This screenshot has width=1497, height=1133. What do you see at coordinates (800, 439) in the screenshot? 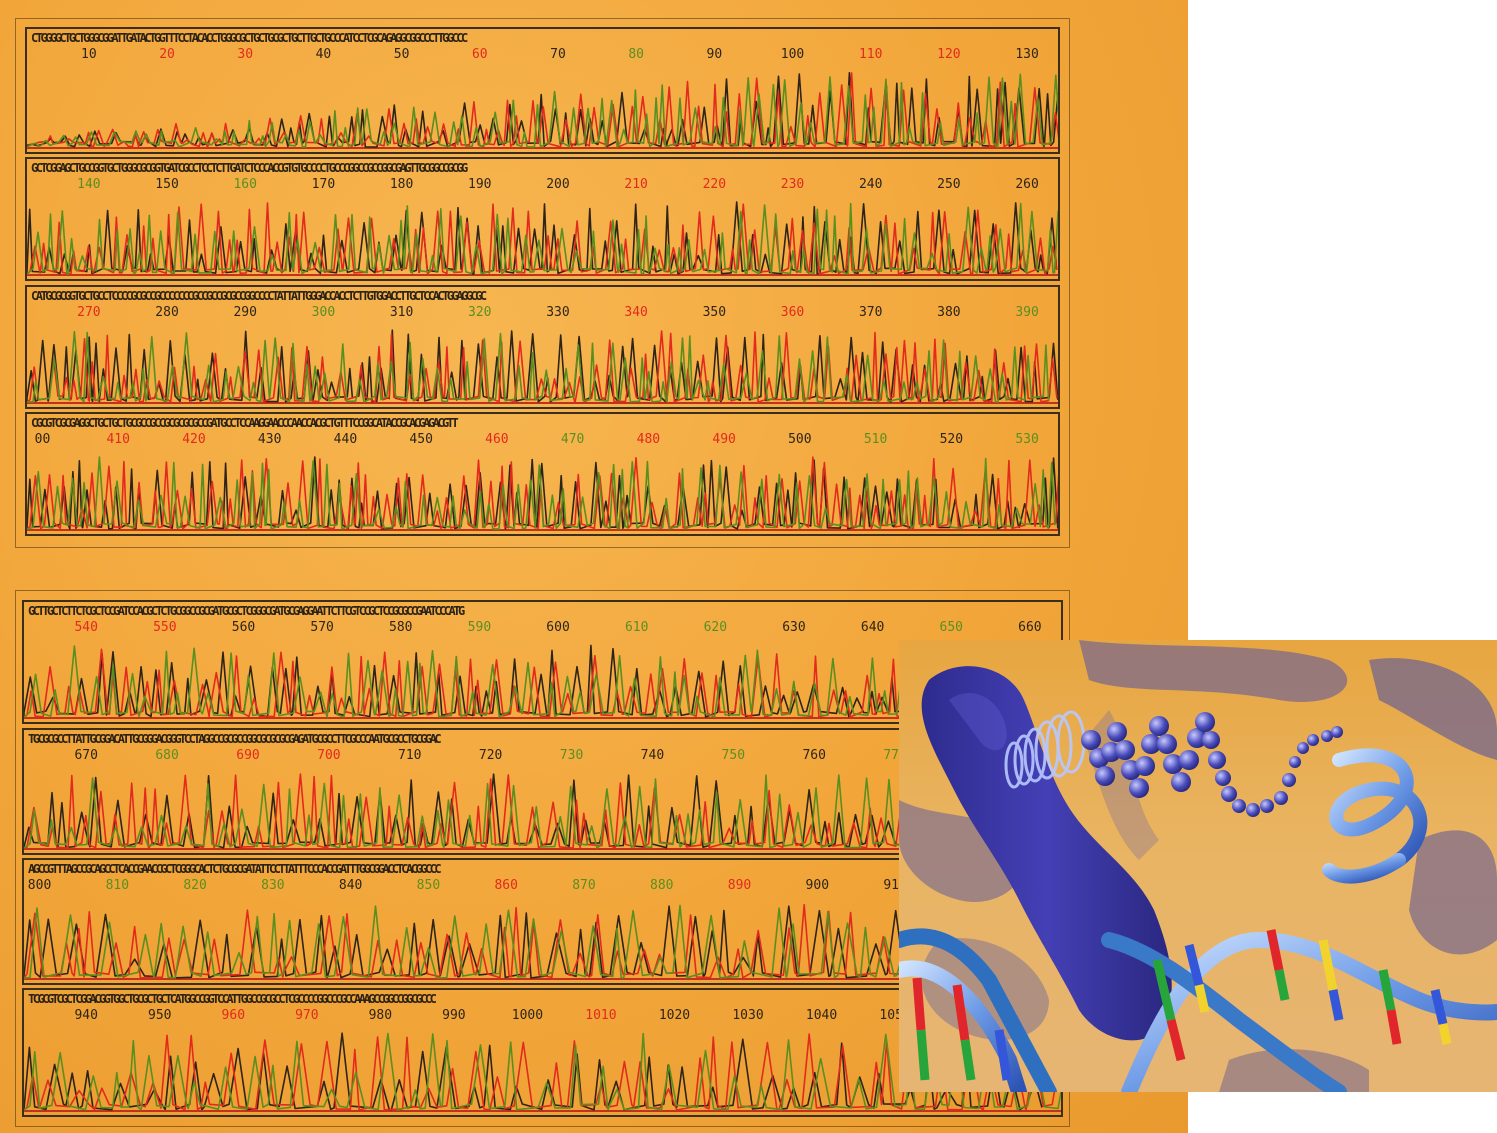
I see `position-tick-label: 500` at bounding box center [800, 439].